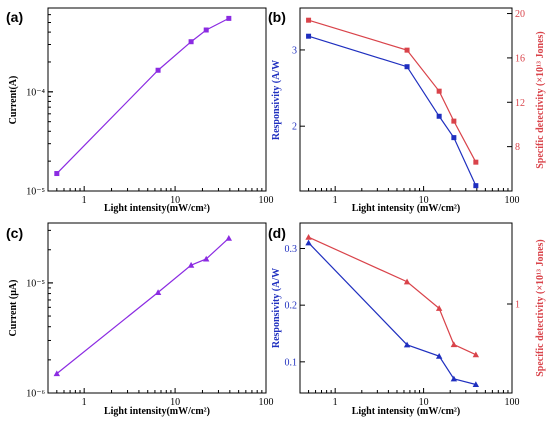 The image size is (550, 425). I want to click on panel-d-x-tick-label: 1, so click(335, 402).